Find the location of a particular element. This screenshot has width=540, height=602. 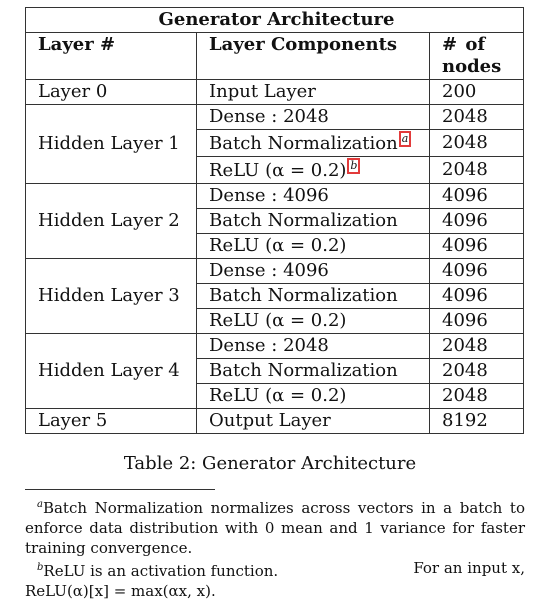

table-row: ReLU (α = 0.2) b 2048 is located at coordinates (275, 170).